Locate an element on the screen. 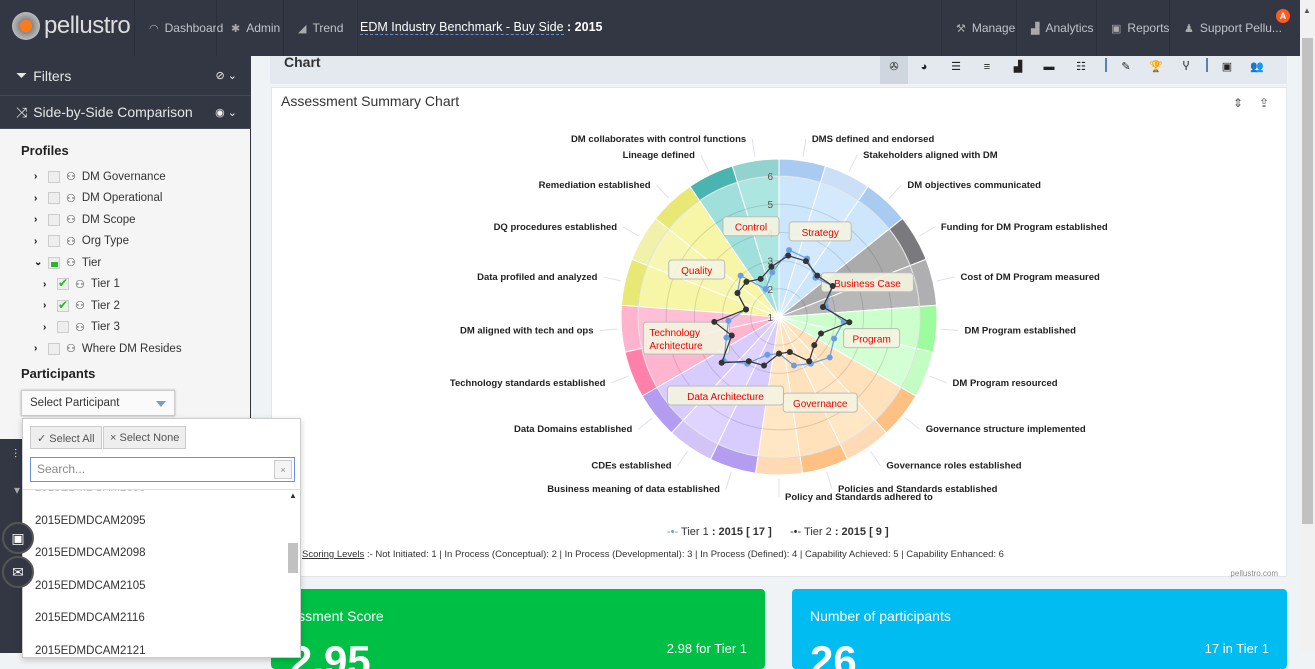 This screenshot has width=1315, height=669. sort-icon: ⇕ is located at coordinates (1238, 103).